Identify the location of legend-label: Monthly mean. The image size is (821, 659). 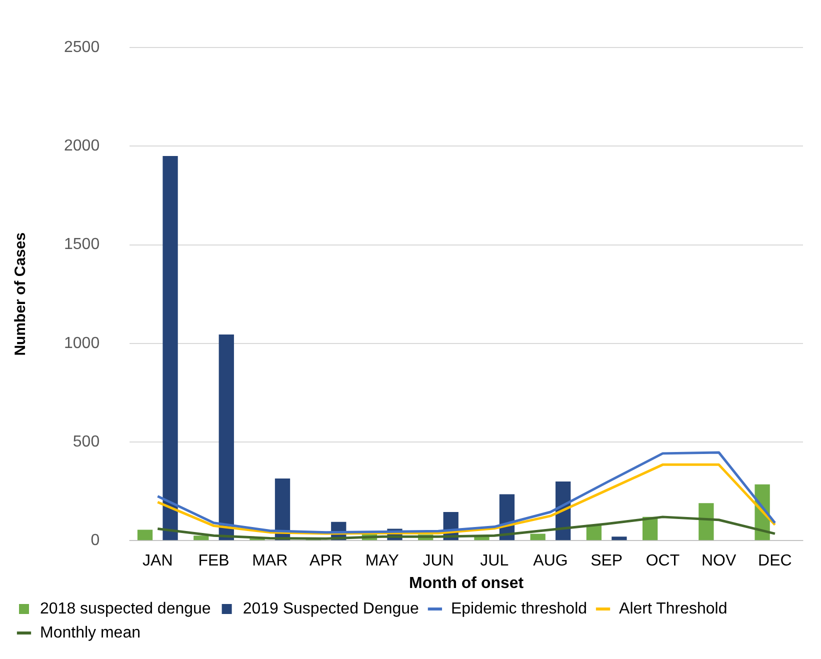
(90, 633).